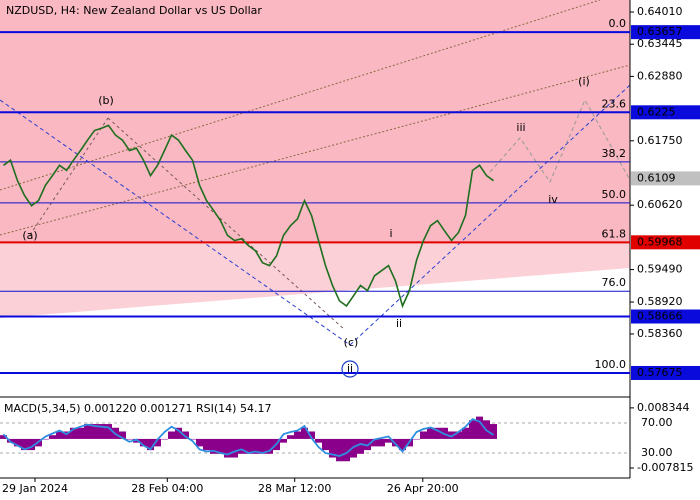 This screenshot has height=500, width=700. Describe the element at coordinates (167, 488) in the screenshot. I see `x-tick-label: 28 Feb 04:00` at that location.